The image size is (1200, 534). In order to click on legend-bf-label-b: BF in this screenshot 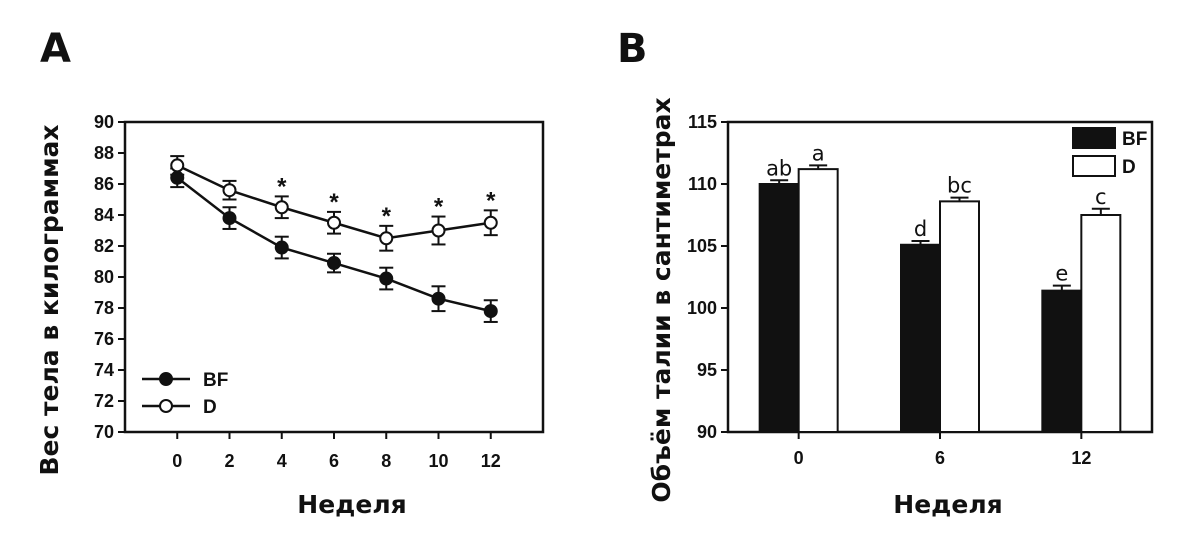, I will do `click(1134, 139)`.